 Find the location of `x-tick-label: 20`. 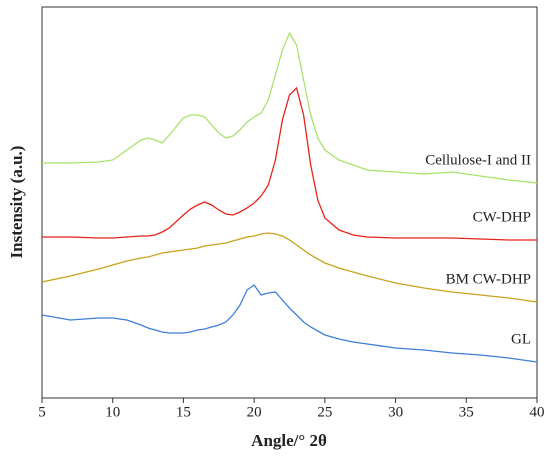

x-tick-label: 20 is located at coordinates (254, 412).